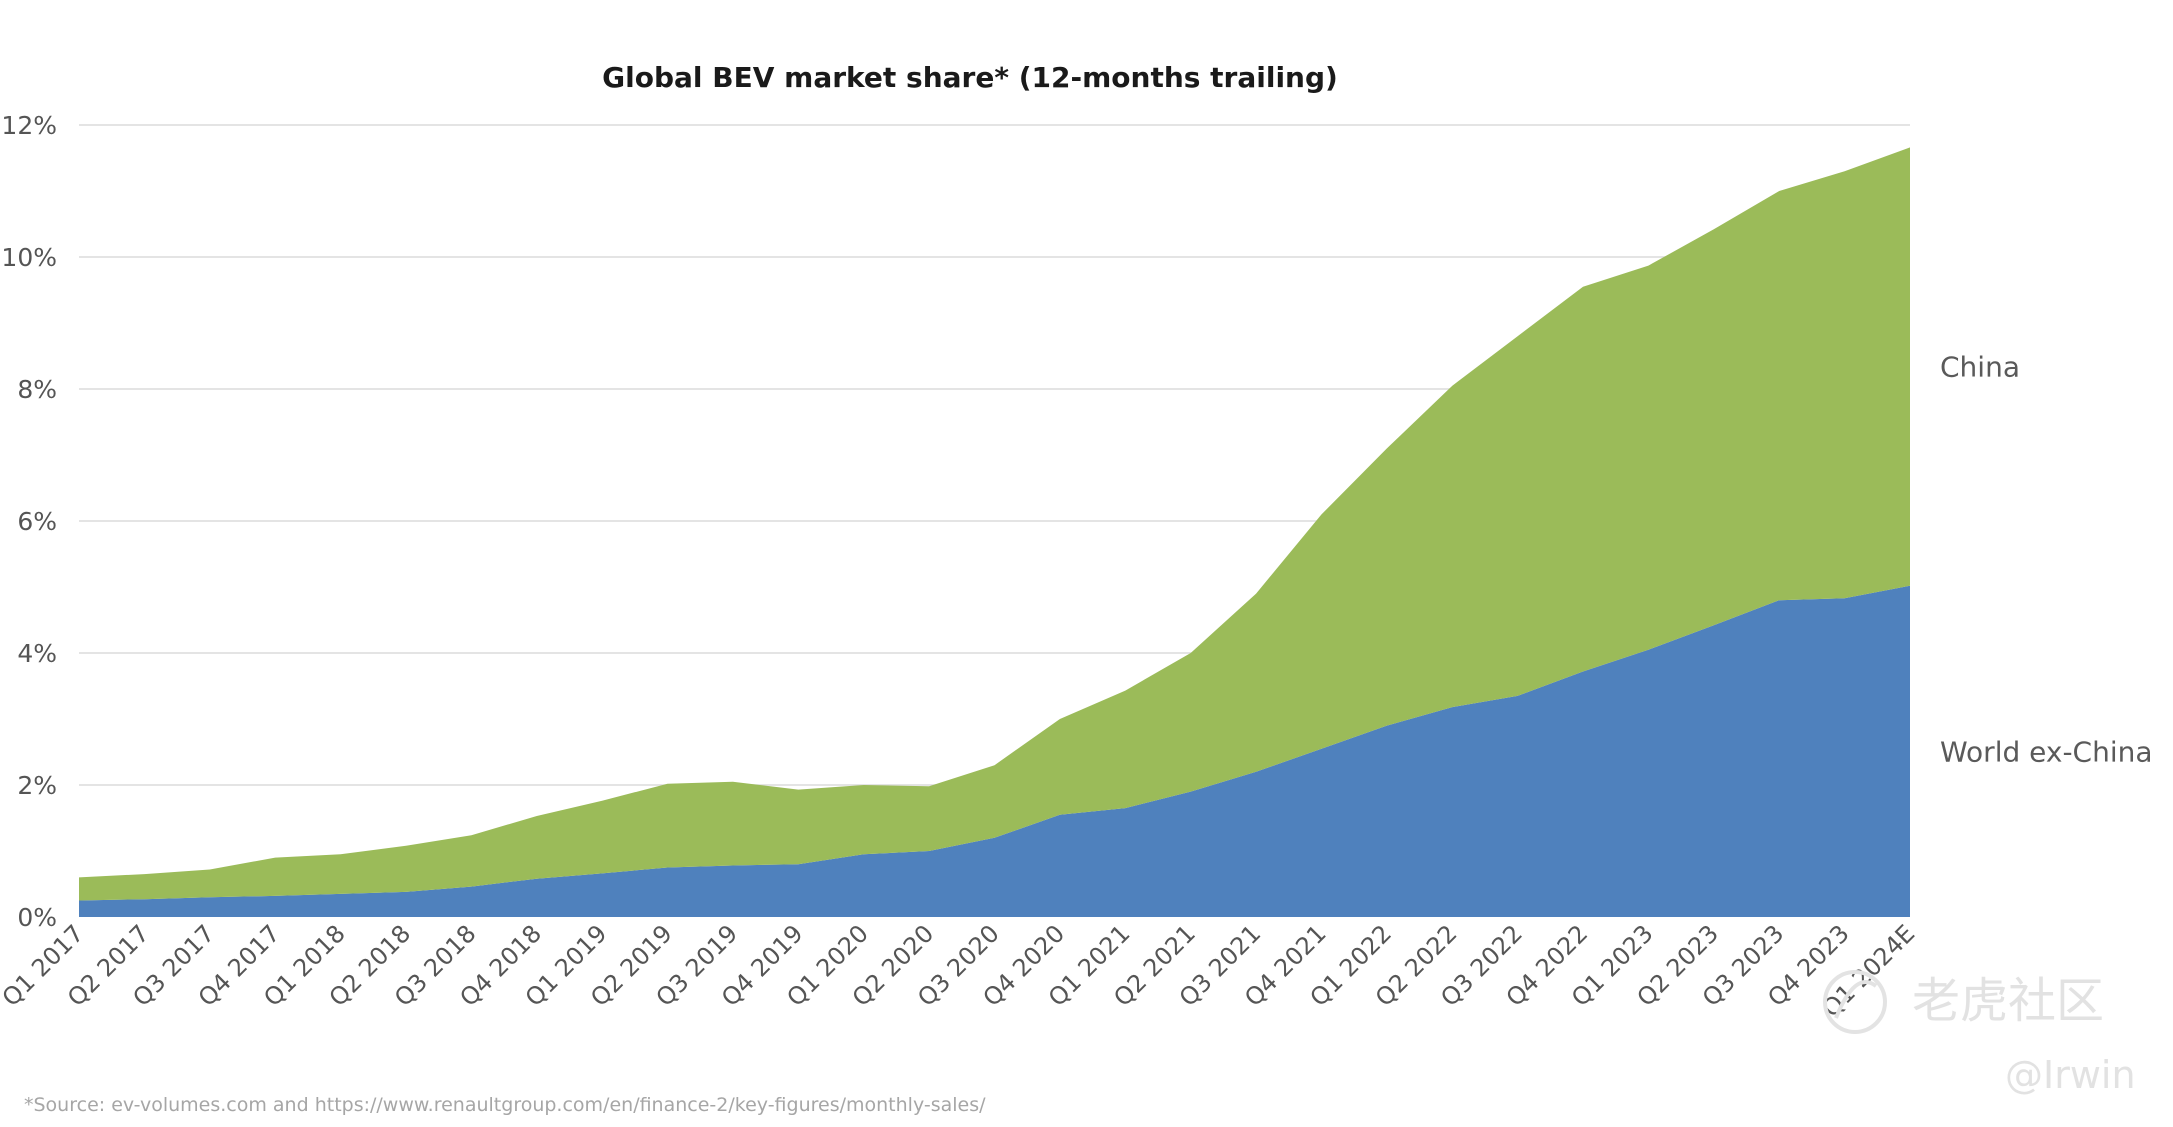 Image resolution: width=2173 pixels, height=1127 pixels. I want to click on series-label-china: China, so click(1980, 367).